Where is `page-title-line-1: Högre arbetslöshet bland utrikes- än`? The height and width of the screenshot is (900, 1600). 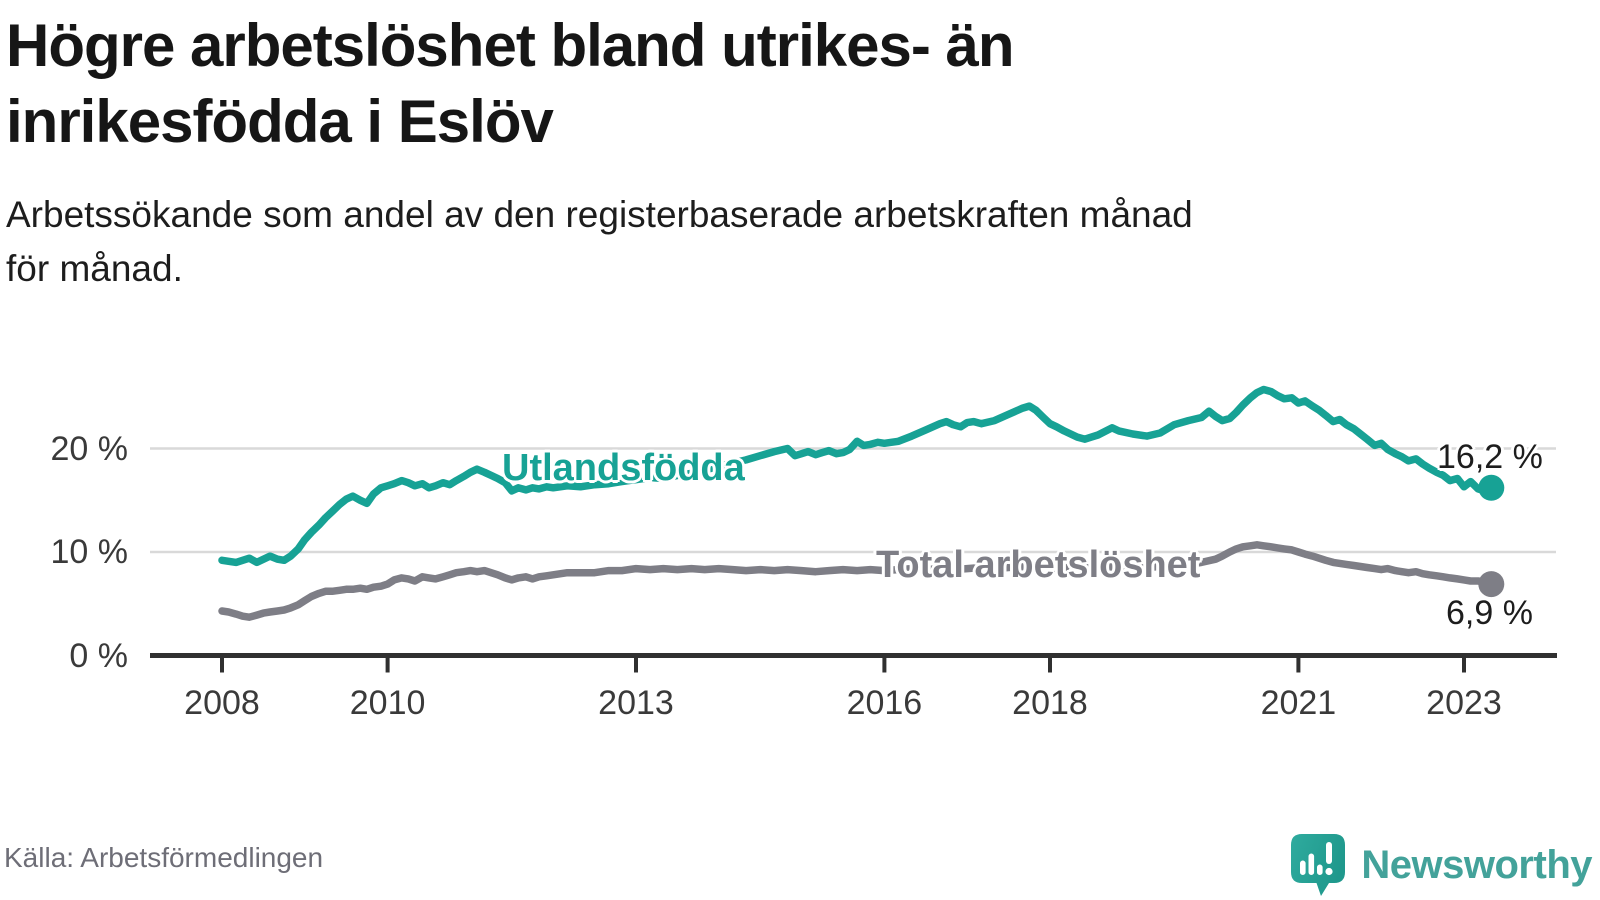 page-title-line-1: Högre arbetslöshet bland utrikes- än is located at coordinates (510, 45).